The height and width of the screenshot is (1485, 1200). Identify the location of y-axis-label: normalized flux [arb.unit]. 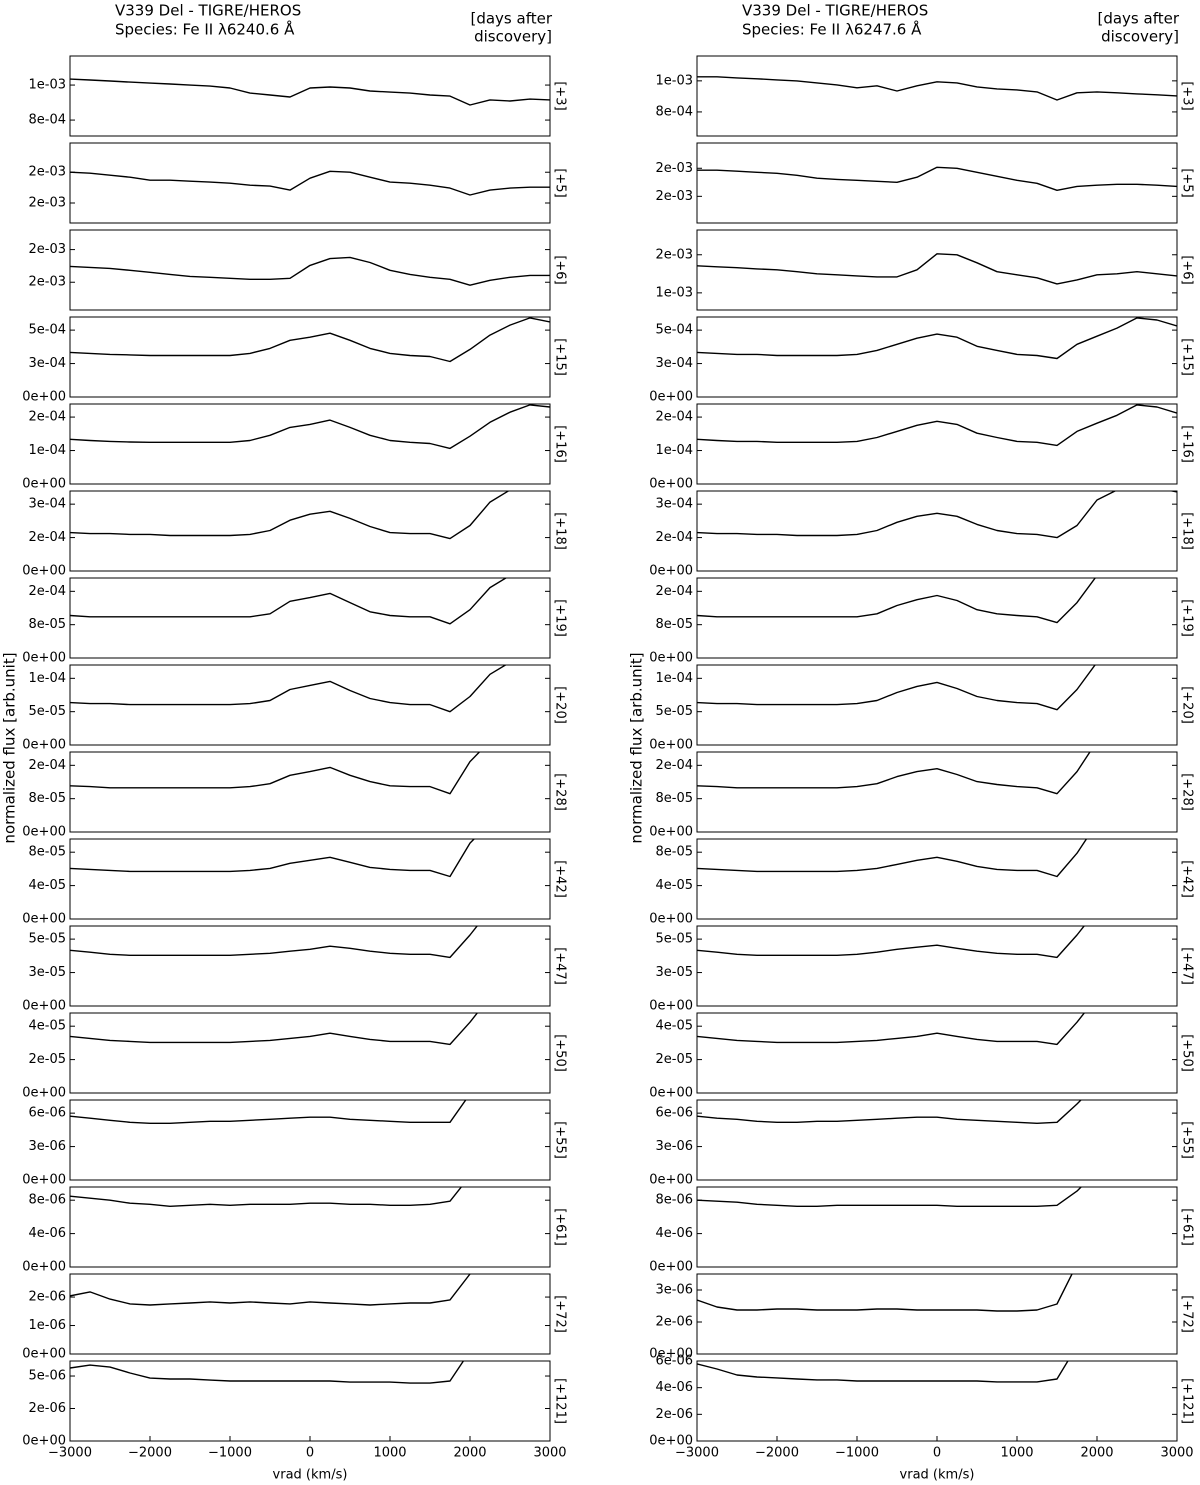
(10, 747).